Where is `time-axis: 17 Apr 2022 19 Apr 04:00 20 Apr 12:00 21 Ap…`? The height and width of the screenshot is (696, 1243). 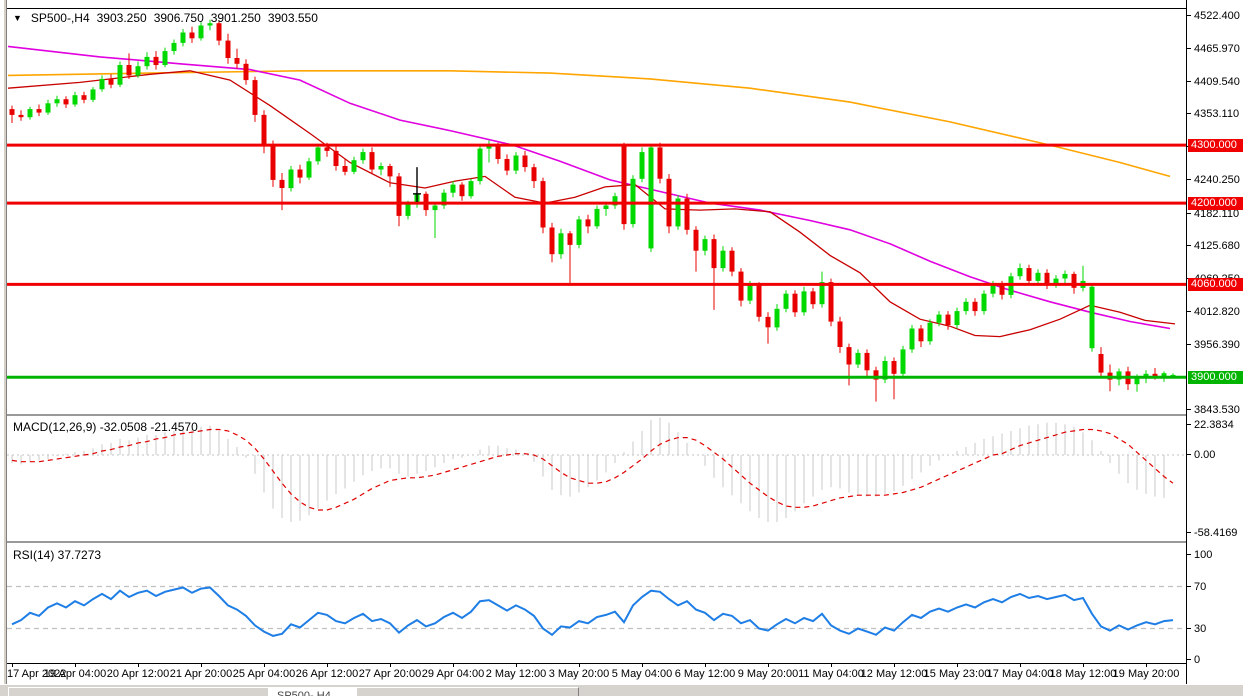
time-axis: 17 Apr 2022 19 Apr 04:00 20 Apr 12:00 21 Ap… is located at coordinates (596, 673).